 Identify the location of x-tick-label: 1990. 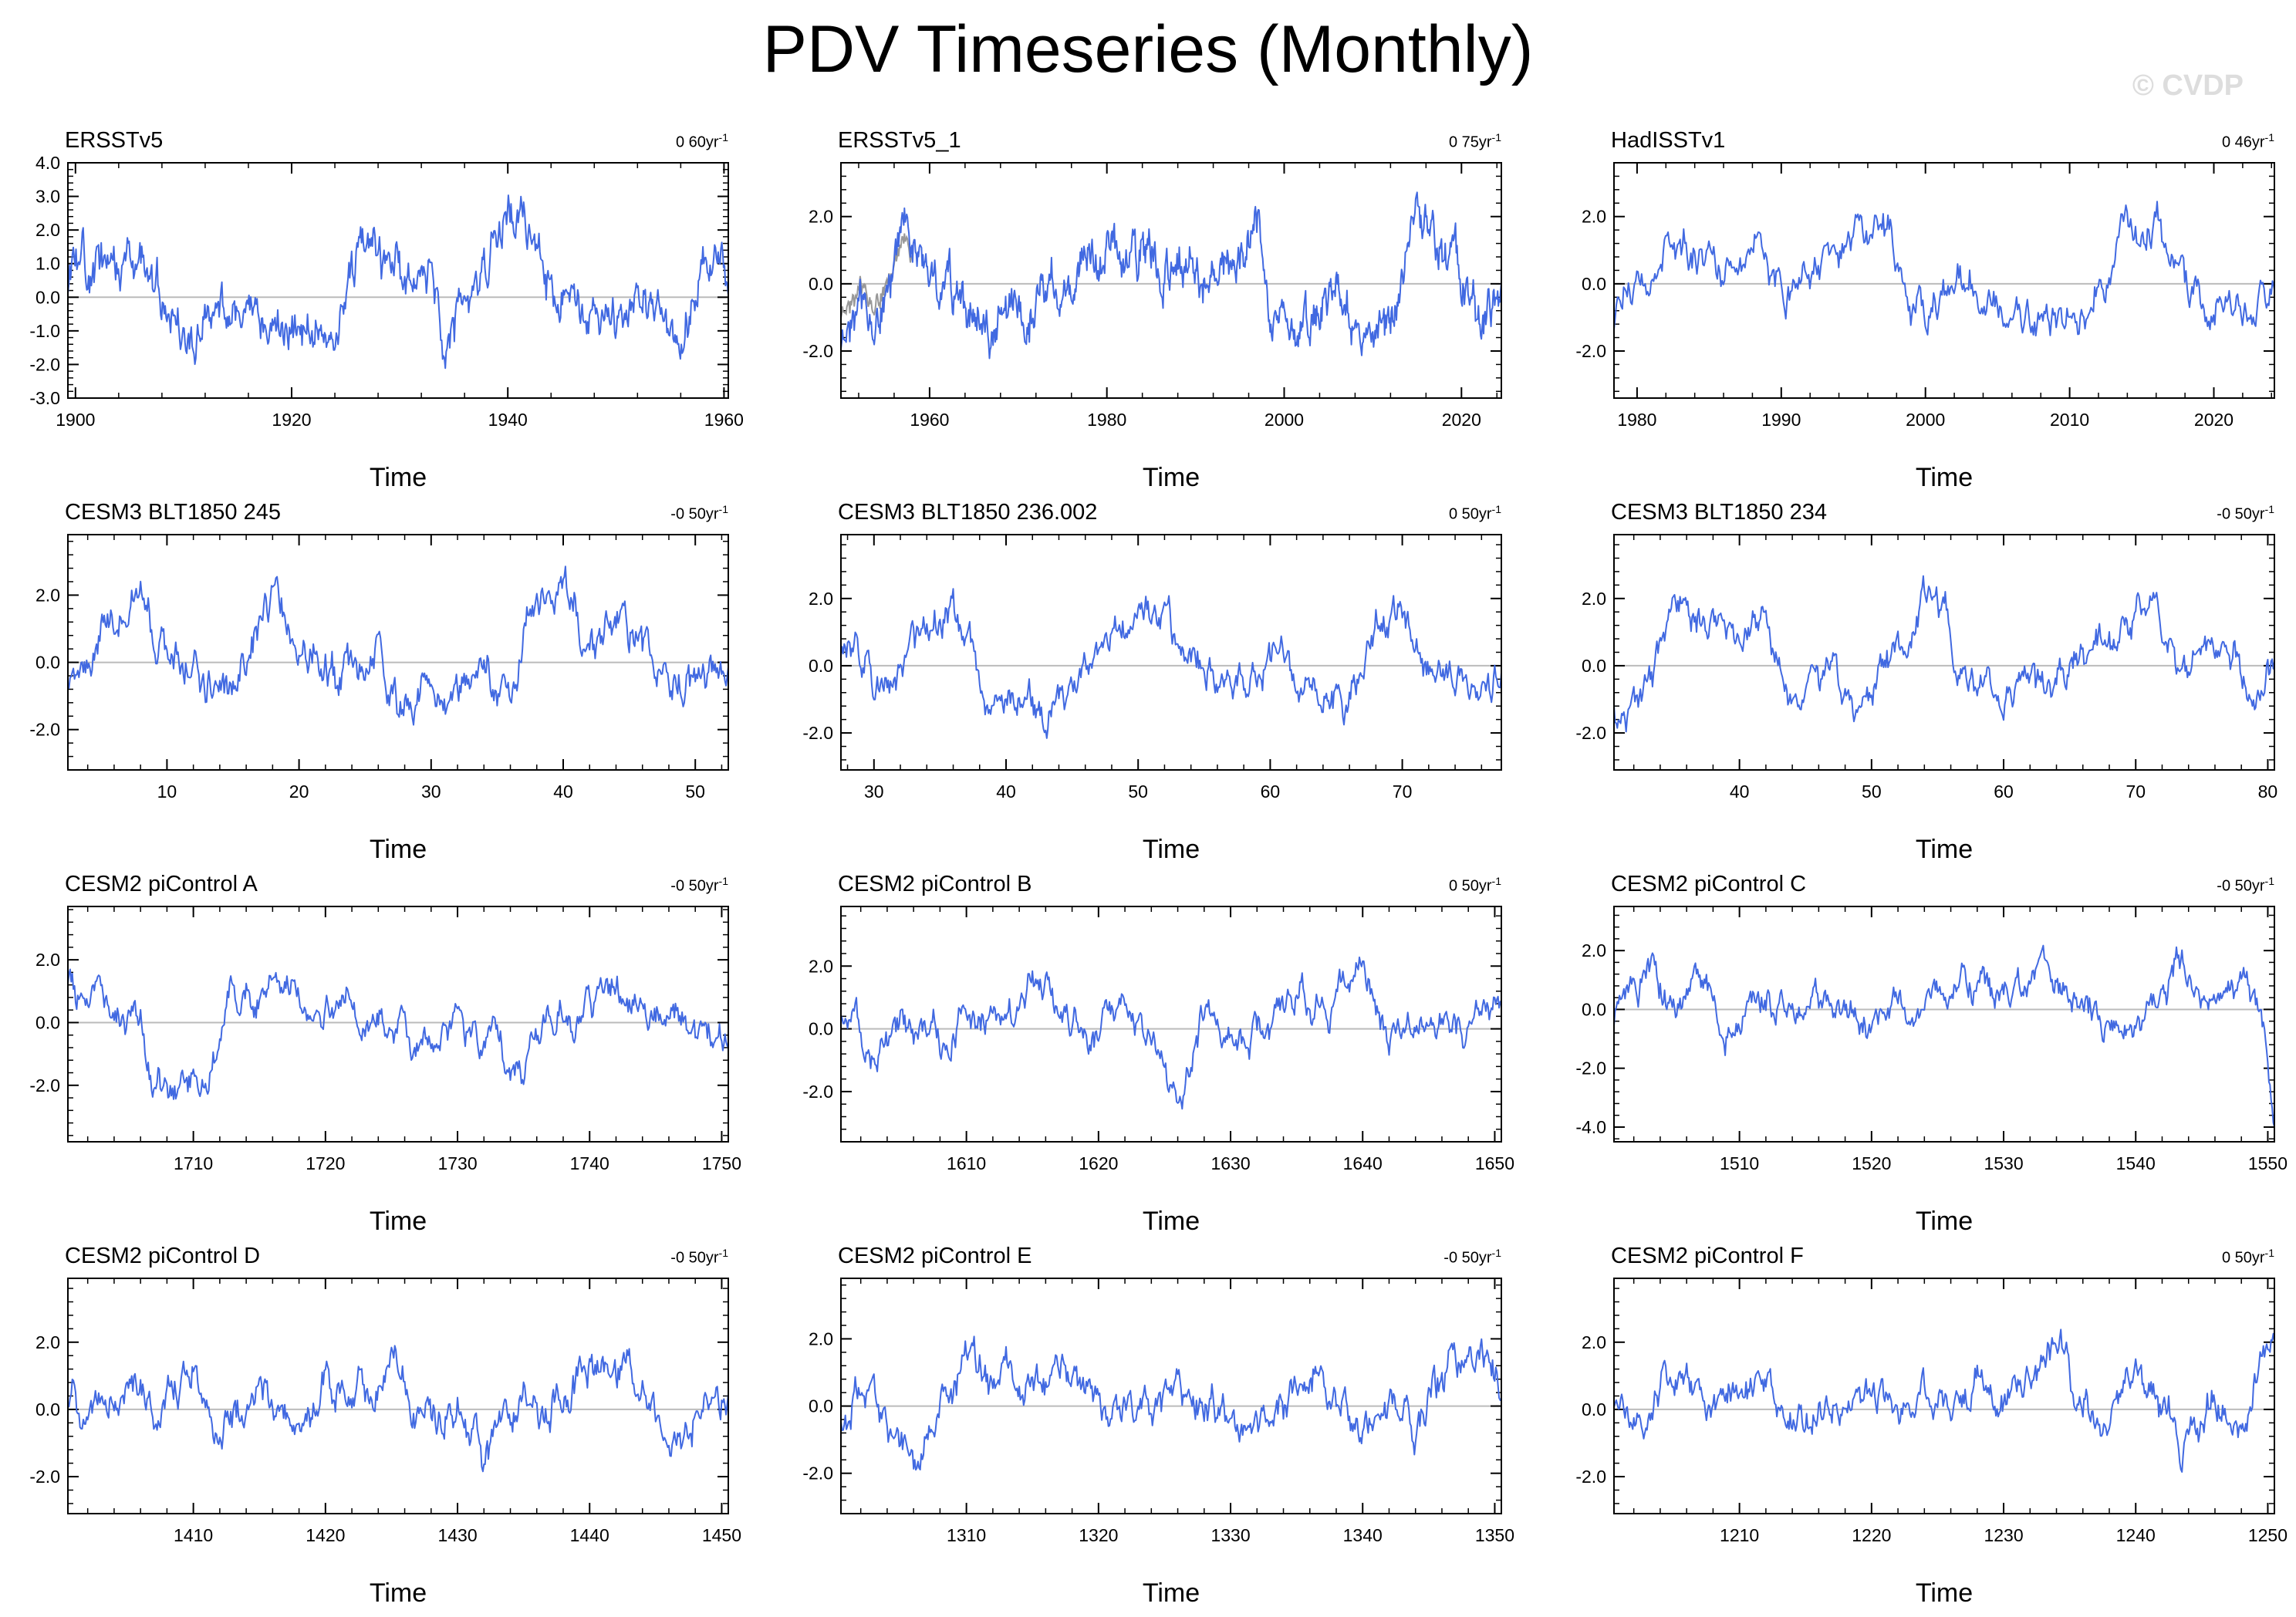
(1781, 420).